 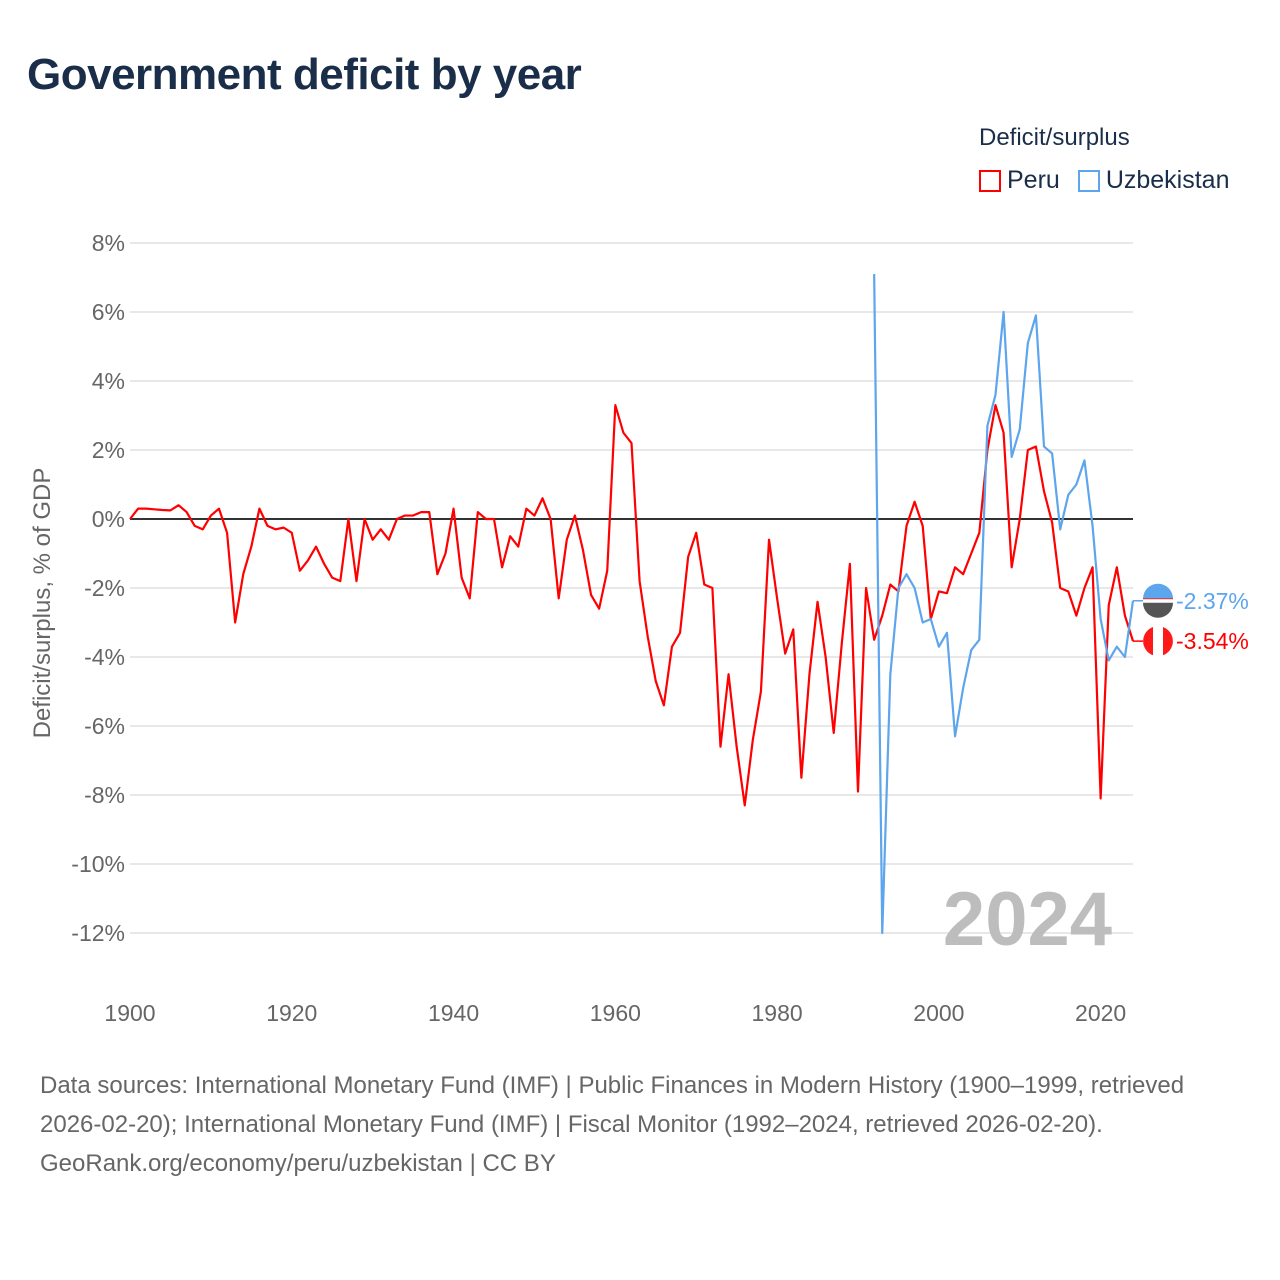 What do you see at coordinates (963, 574) in the screenshot?
I see `data-point-peru-2003` at bounding box center [963, 574].